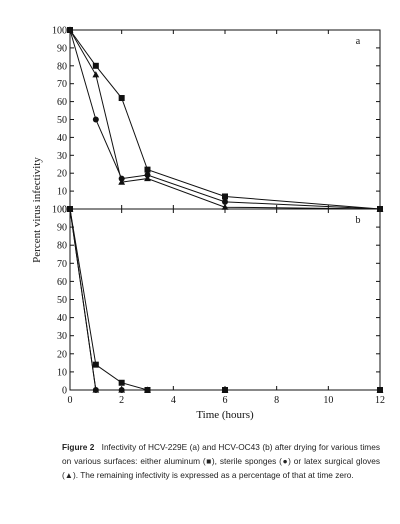  I want to click on y-axis-title: Percent virus infectivity, so click(37, 210).